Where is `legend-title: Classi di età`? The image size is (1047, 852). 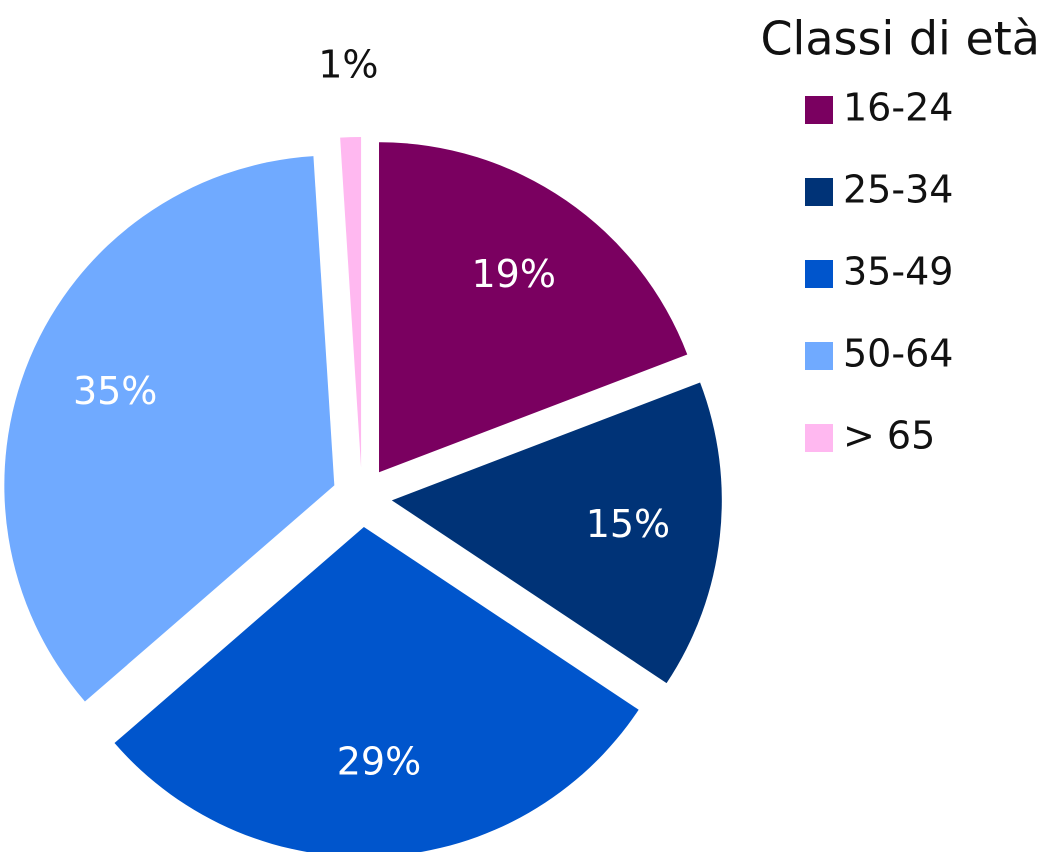
legend-title: Classi di età is located at coordinates (900, 39).